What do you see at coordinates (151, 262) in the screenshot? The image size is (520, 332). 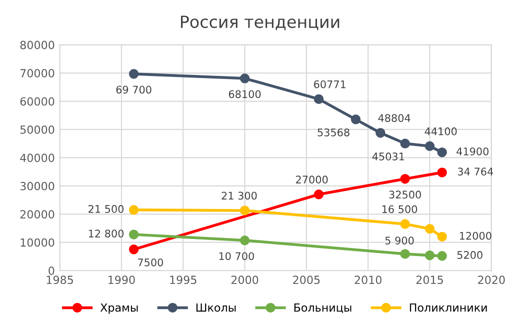 I see `data-label: 7500` at bounding box center [151, 262].